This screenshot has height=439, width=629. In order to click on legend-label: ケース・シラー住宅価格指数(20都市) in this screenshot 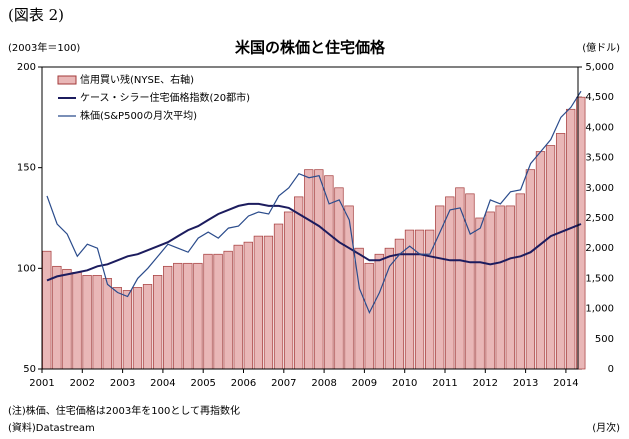, I will do `click(165, 97)`.